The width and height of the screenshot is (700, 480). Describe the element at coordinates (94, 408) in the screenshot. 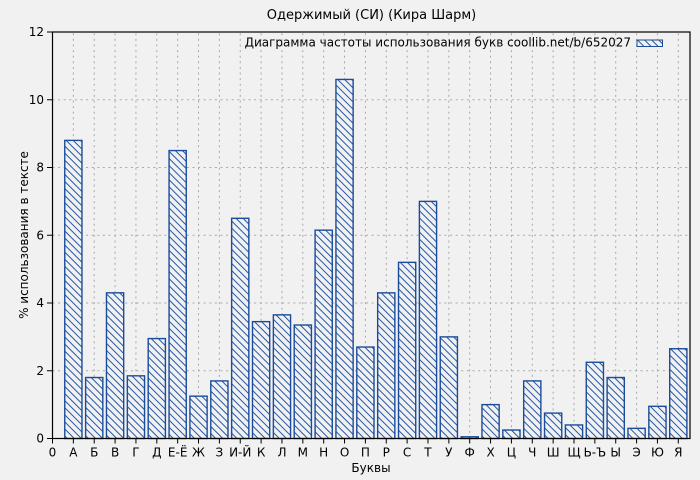

I see `bar-Б` at that location.